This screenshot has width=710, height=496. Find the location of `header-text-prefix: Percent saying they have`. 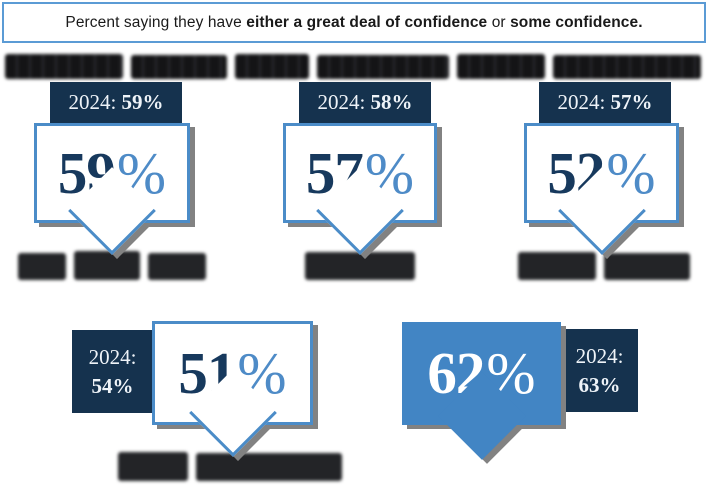

header-text-prefix: Percent saying they have is located at coordinates (156, 22).